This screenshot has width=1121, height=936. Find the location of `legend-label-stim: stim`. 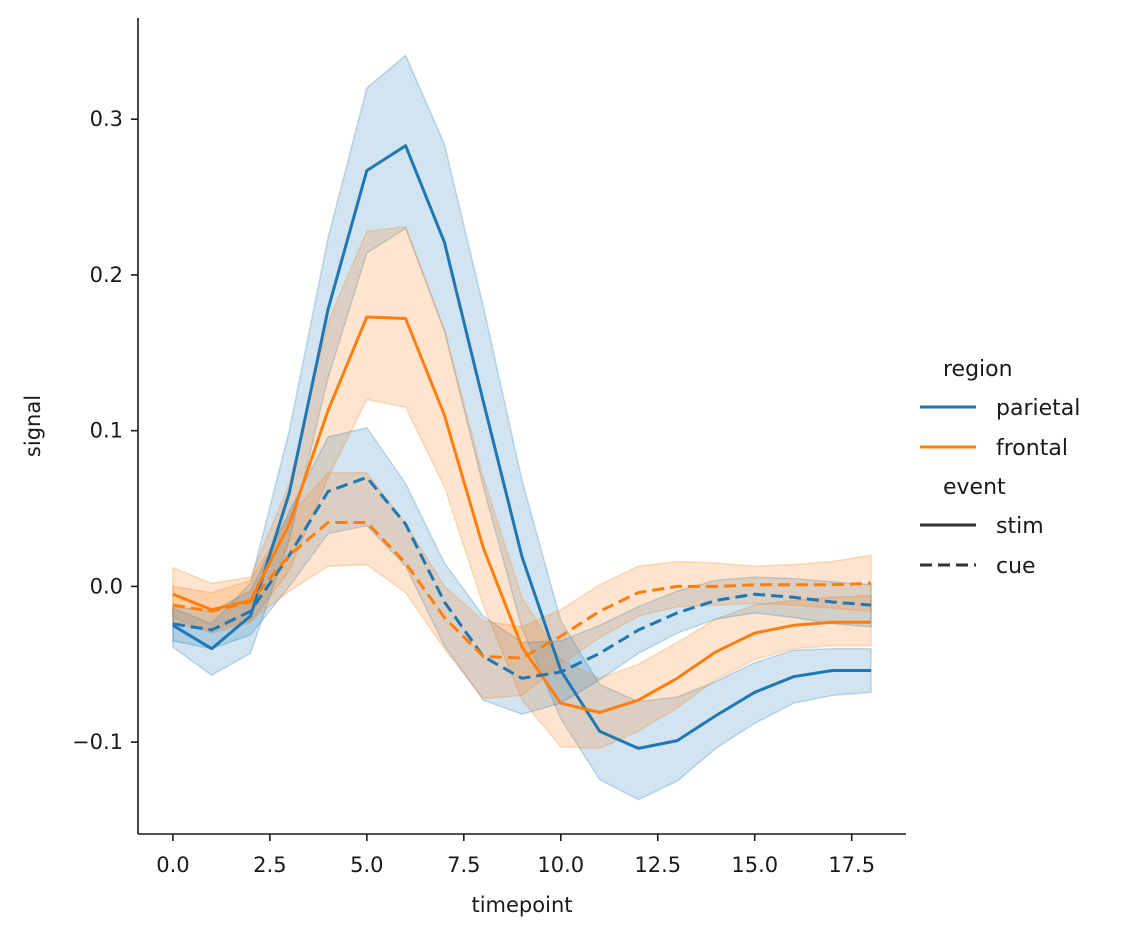

legend-label-stim: stim is located at coordinates (1020, 526).